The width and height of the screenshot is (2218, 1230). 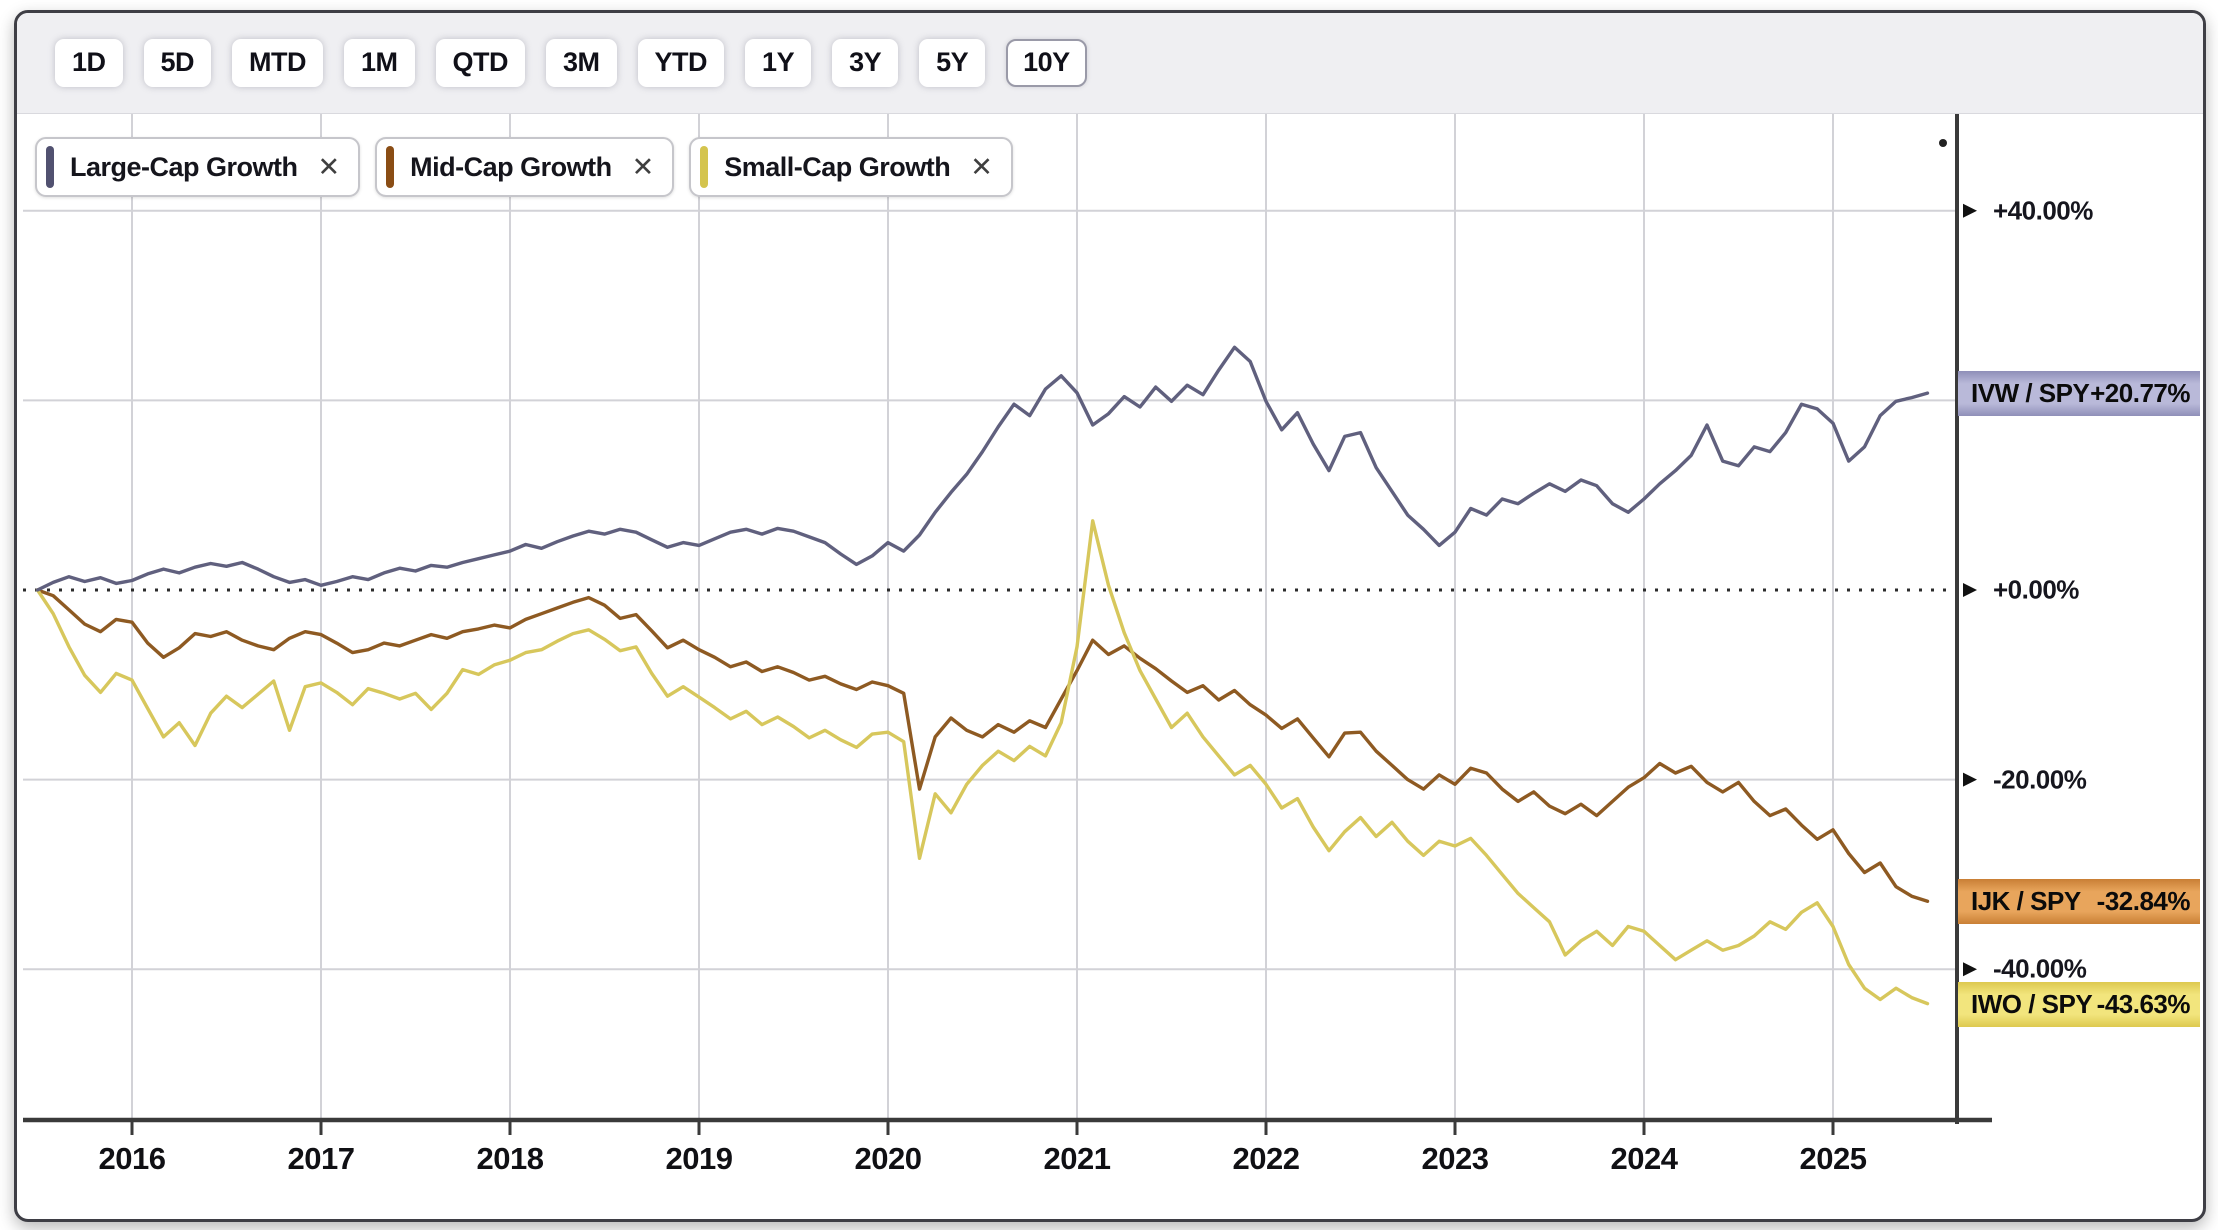 What do you see at coordinates (278, 63) in the screenshot?
I see `range-button-mtd: MTD` at bounding box center [278, 63].